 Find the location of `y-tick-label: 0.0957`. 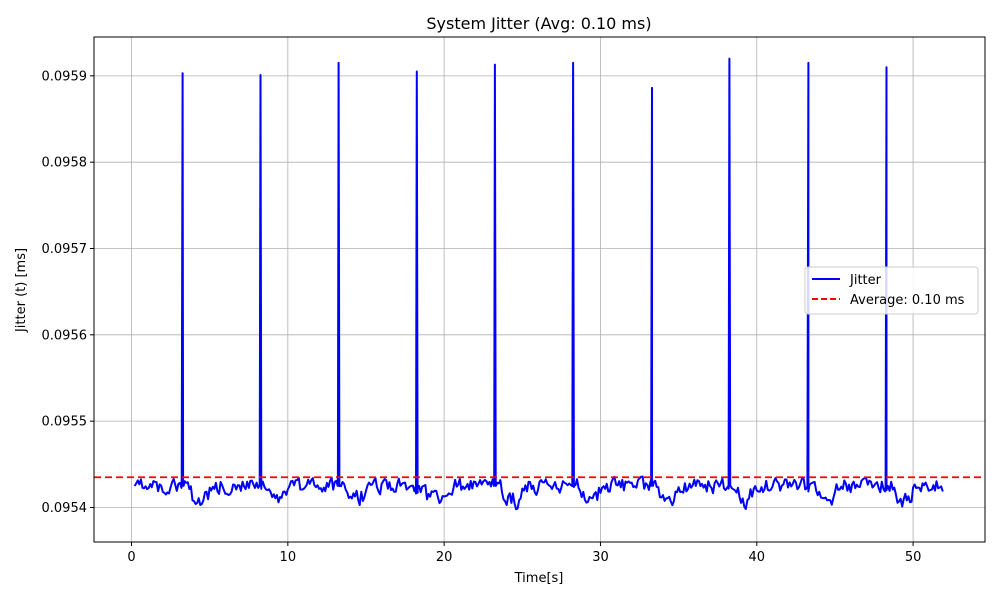

y-tick-label: 0.0957 is located at coordinates (65, 249).